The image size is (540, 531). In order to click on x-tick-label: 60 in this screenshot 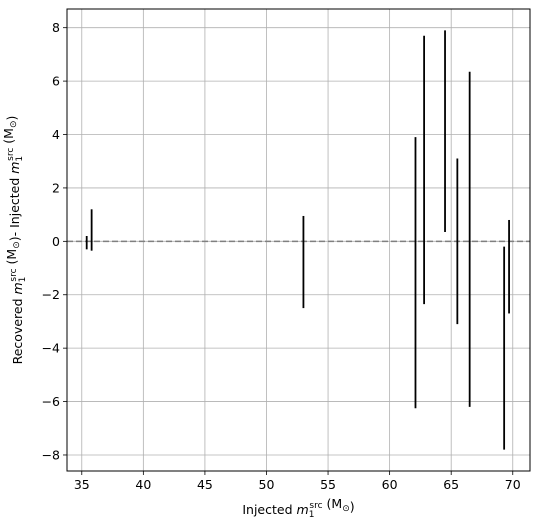, I will do `click(390, 484)`.